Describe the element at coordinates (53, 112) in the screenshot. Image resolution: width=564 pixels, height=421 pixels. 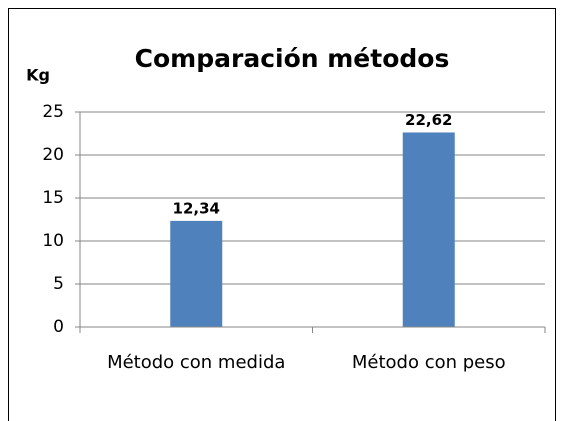
I see `y-tick-label: 25` at that location.